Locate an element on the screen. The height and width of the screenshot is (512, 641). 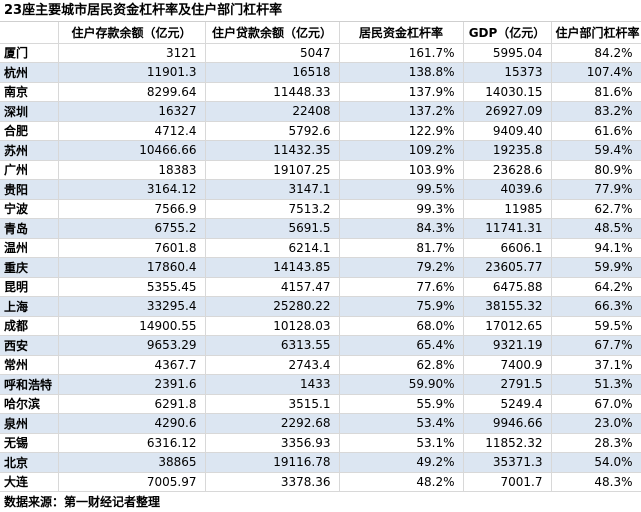
cell-loans: 19116.78 is located at coordinates (272, 462).